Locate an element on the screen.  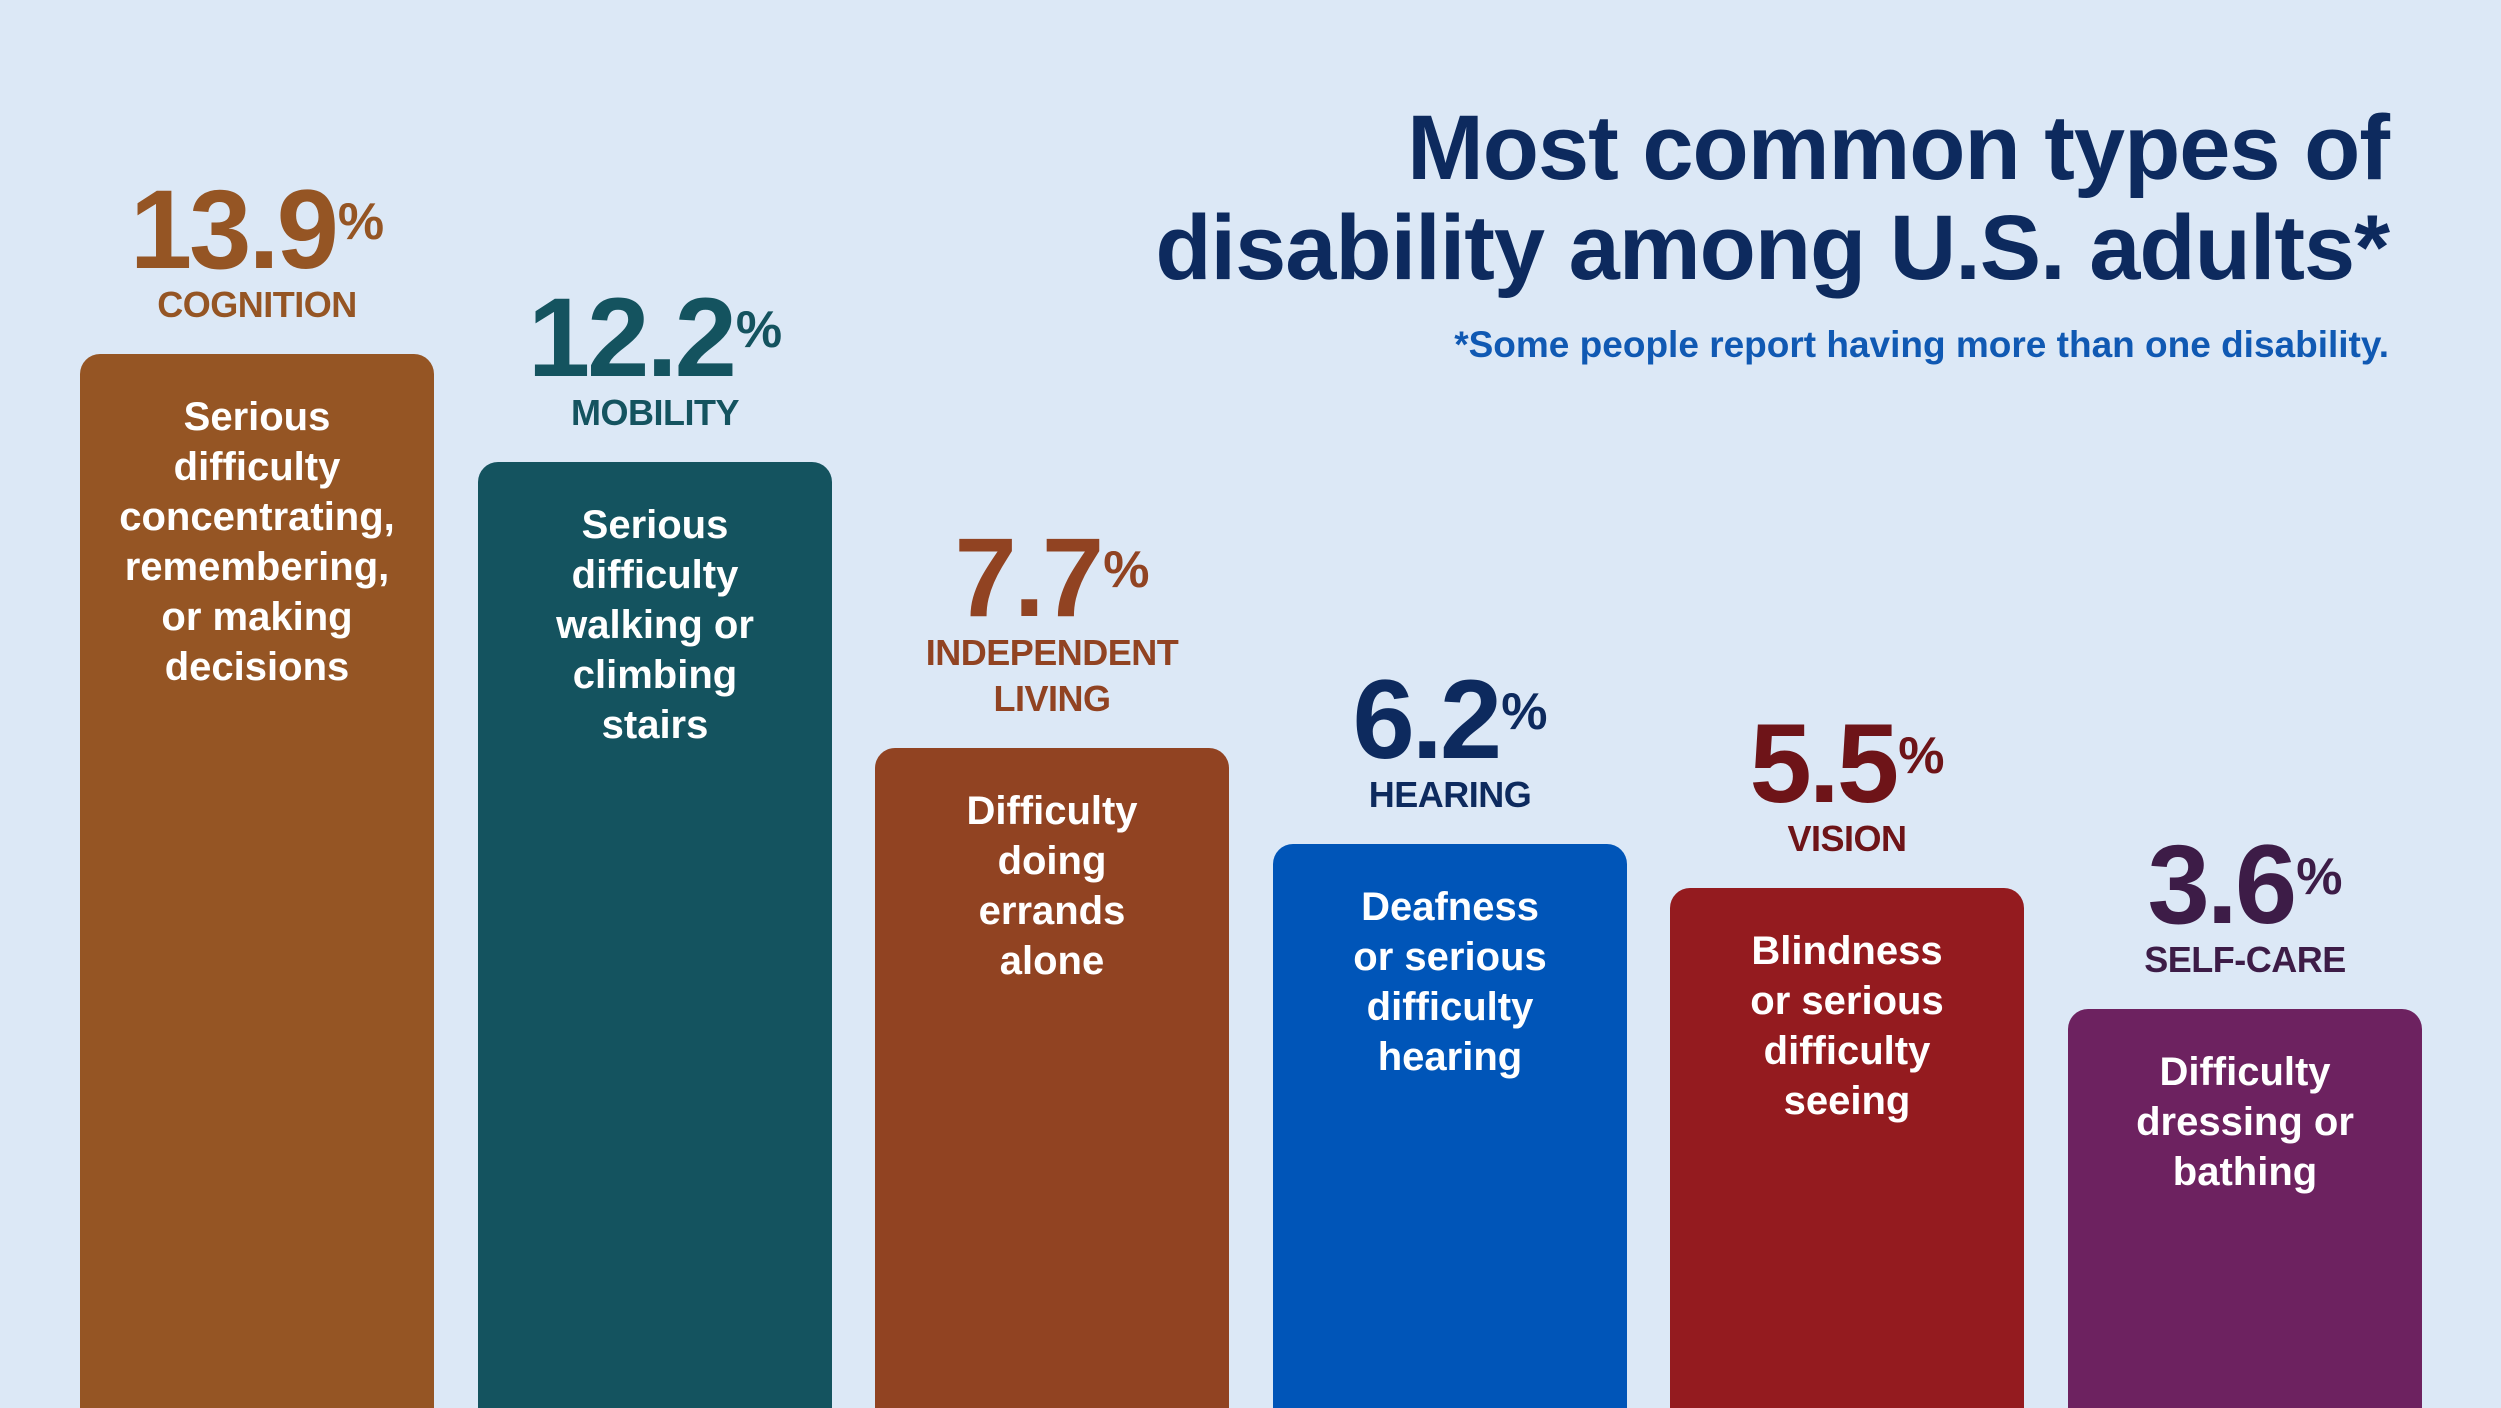
bar-description: Blindness or serious difficulty seeing is located at coordinates (1847, 1026).